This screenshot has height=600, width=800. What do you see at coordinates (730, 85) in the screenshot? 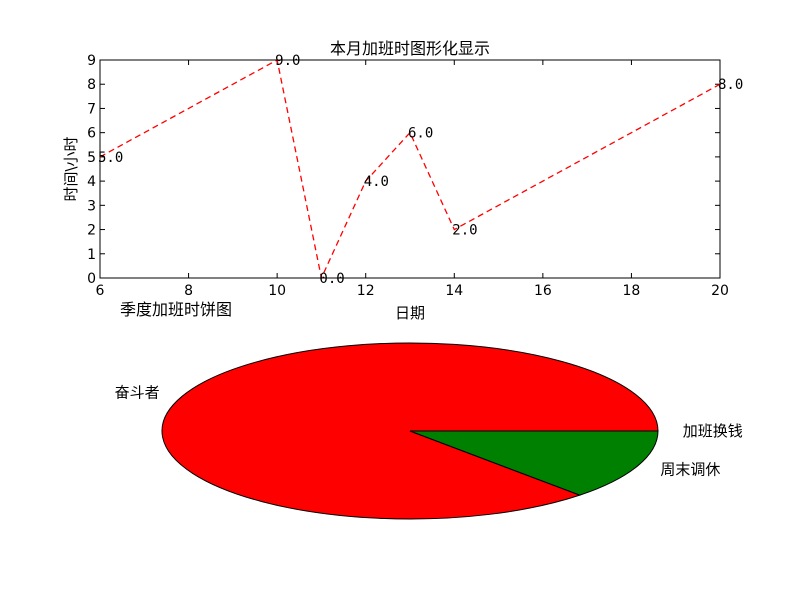
I see `data-label: 8.0` at bounding box center [730, 85].